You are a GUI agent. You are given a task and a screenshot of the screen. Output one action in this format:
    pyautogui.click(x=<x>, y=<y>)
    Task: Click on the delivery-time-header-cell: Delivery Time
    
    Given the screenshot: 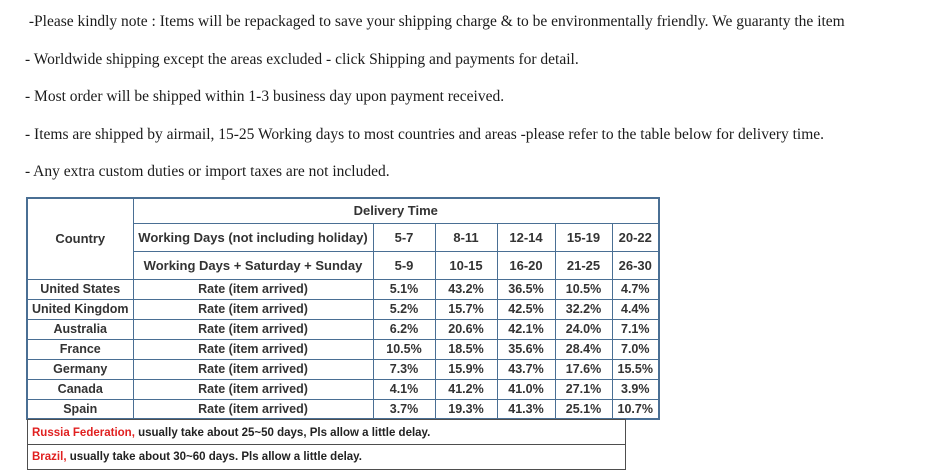 What is the action you would take?
    pyautogui.click(x=396, y=210)
    